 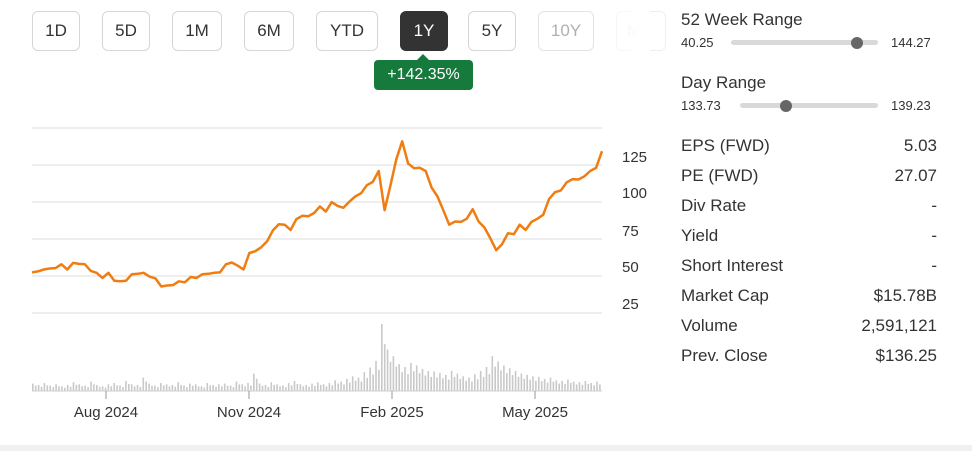 I want to click on stat-value: $136.25, so click(x=906, y=355).